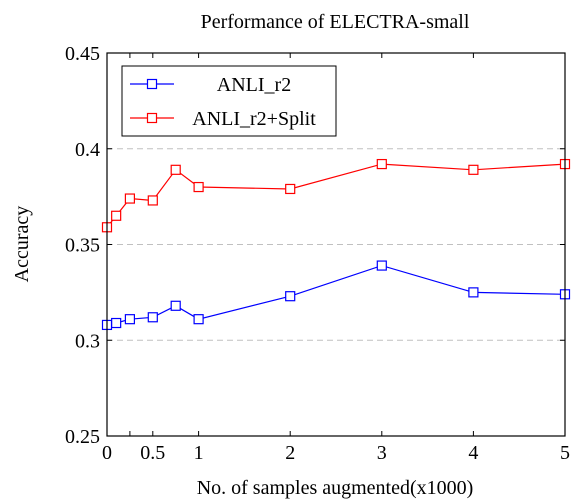 The width and height of the screenshot is (579, 502). Describe the element at coordinates (254, 119) in the screenshot. I see `legend-label-1: ANLI_r2+Split` at that location.